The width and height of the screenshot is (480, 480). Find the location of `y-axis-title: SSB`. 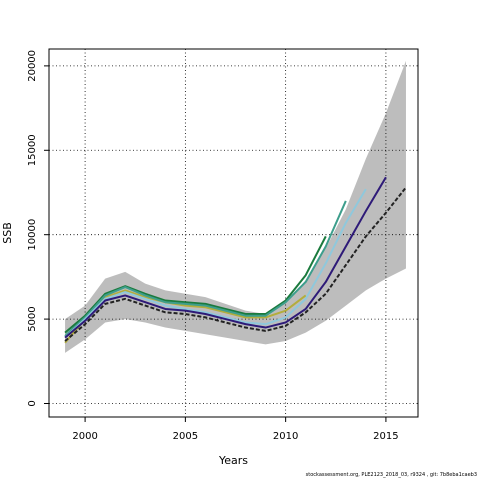

y-axis-title: SSB is located at coordinates (7, 233).